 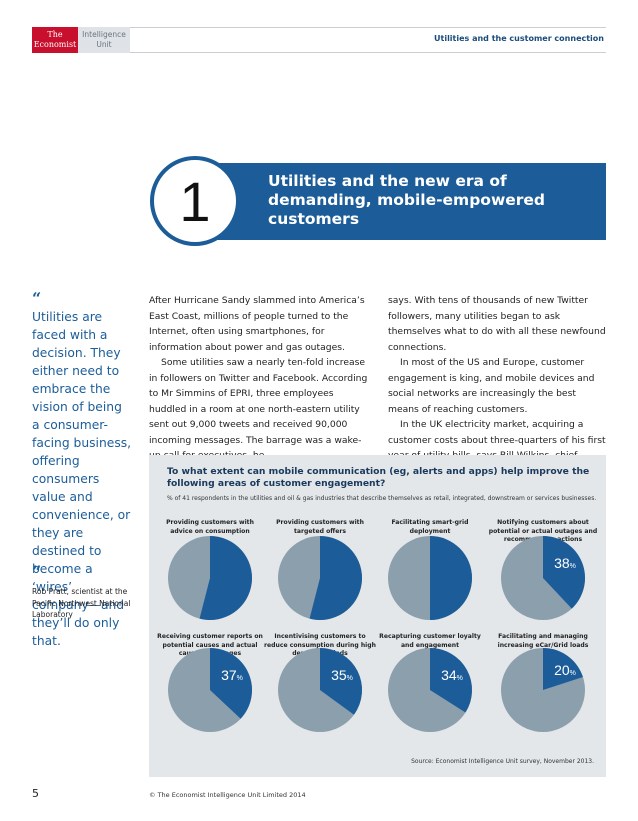 What do you see at coordinates (368, 40) in the screenshot?
I see `header-rule` at bounding box center [368, 40].